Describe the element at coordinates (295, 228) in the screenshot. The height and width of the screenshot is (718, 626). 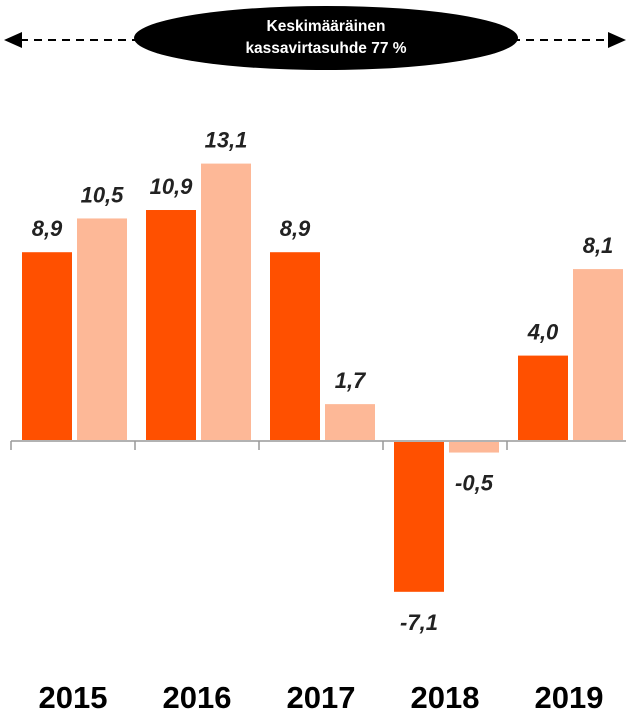
I see `value-label-2017-series-1: 8,9` at that location.